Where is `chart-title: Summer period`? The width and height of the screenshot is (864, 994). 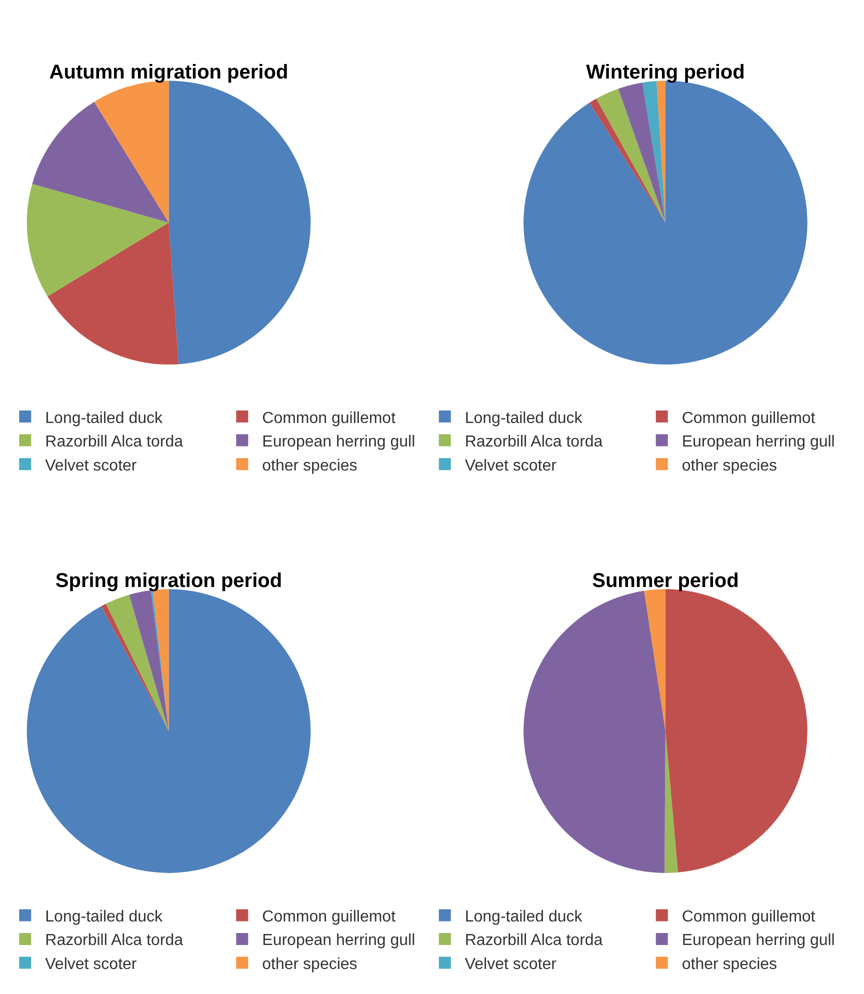
chart-title: Summer period is located at coordinates (665, 581).